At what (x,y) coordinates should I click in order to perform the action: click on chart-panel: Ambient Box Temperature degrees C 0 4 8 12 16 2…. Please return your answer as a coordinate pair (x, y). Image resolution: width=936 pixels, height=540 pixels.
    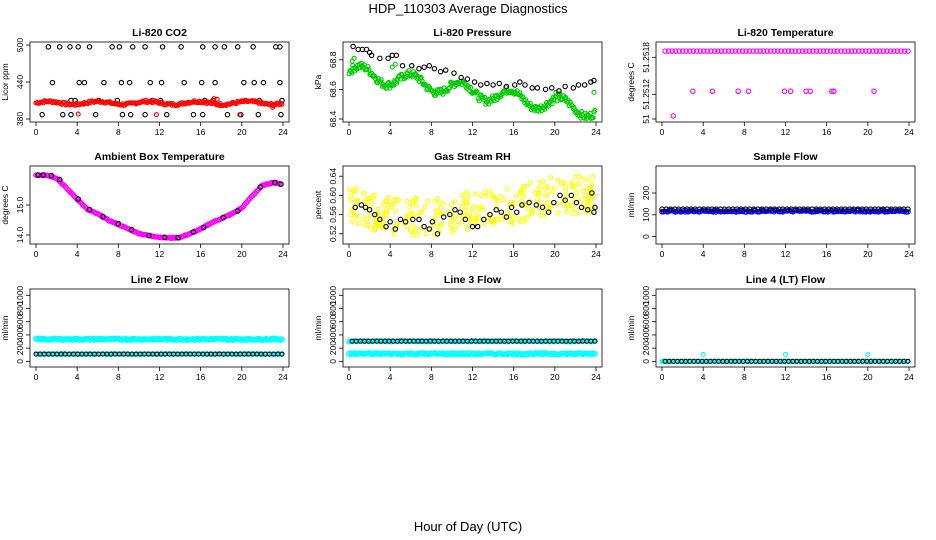
    Looking at the image, I should click on (145, 205).